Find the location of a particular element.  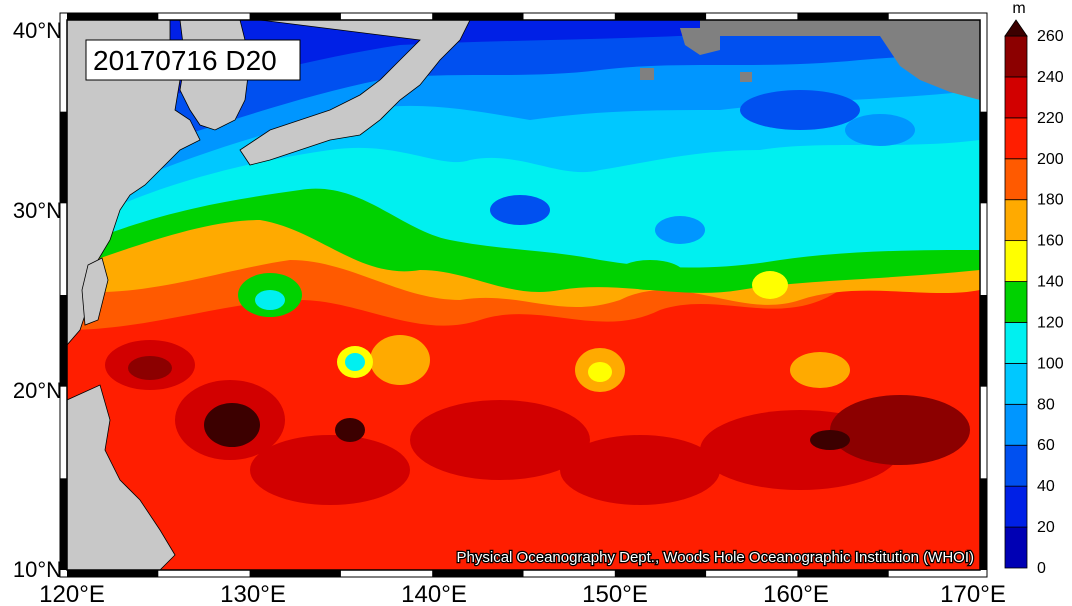

lon-label-160e: 160°E is located at coordinates (796, 593).